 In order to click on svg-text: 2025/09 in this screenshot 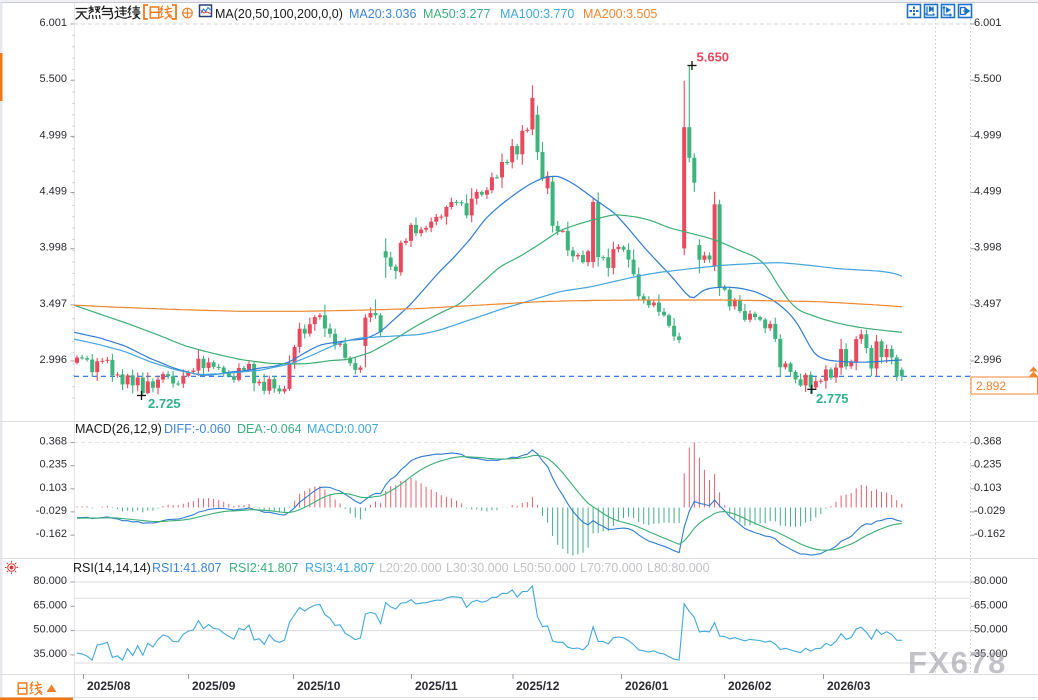, I will do `click(214, 686)`.